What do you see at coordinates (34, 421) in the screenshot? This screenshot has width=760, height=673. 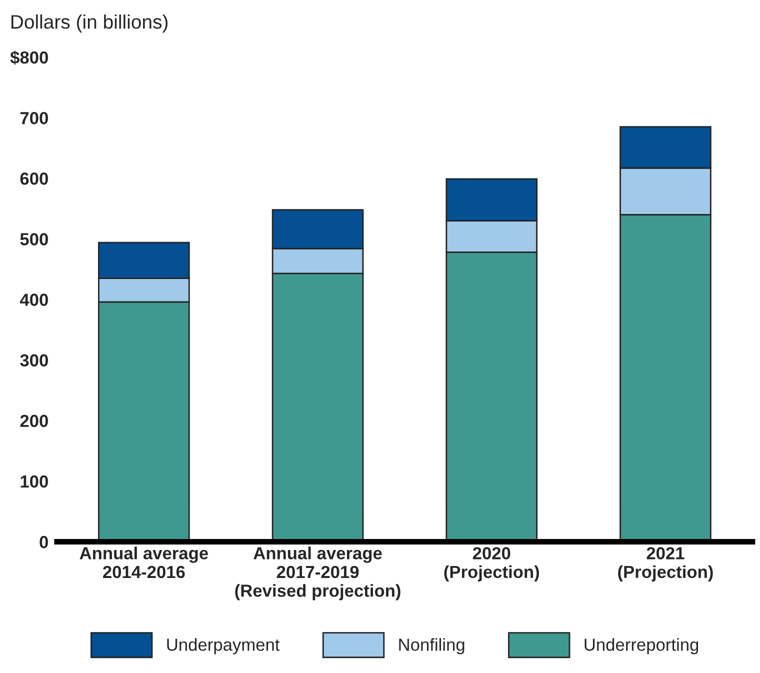 I see `y-tick-label: 200` at bounding box center [34, 421].